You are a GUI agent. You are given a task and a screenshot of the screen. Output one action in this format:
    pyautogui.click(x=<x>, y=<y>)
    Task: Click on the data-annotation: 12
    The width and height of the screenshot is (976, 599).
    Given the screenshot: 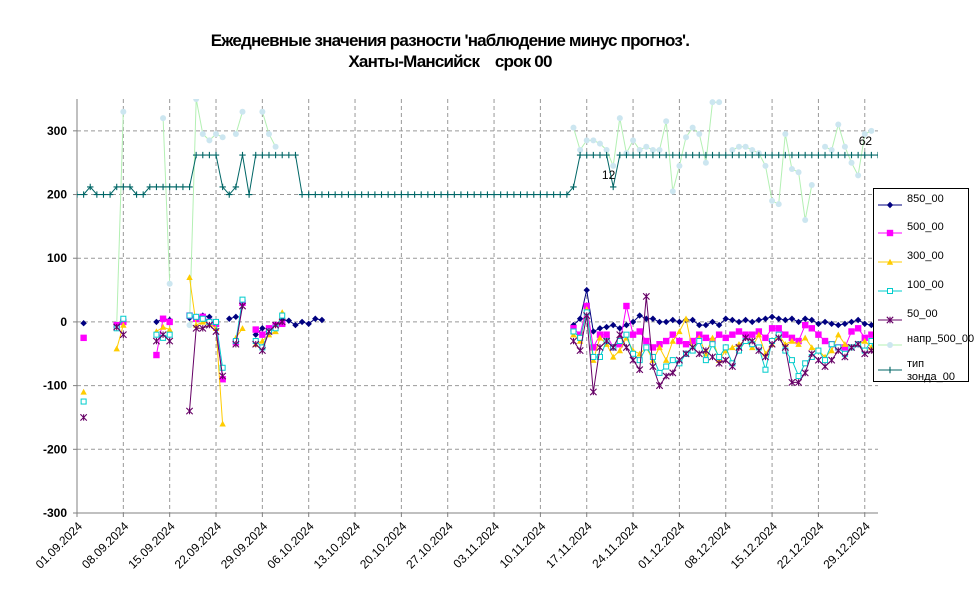 What is the action you would take?
    pyautogui.click(x=609, y=175)
    